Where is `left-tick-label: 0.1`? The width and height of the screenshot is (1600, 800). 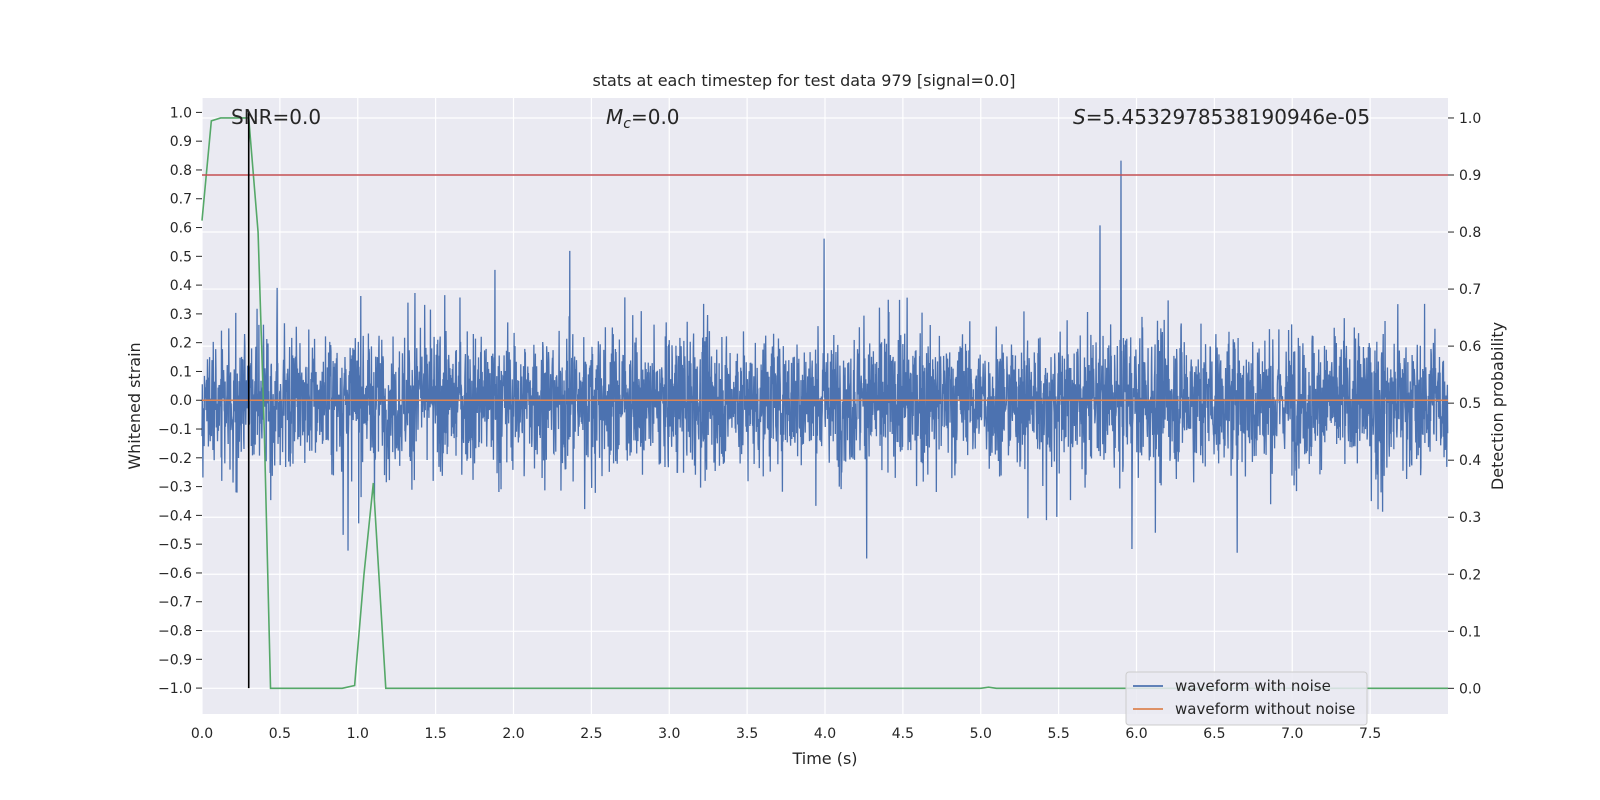
left-tick-label: 0.1 is located at coordinates (181, 372).